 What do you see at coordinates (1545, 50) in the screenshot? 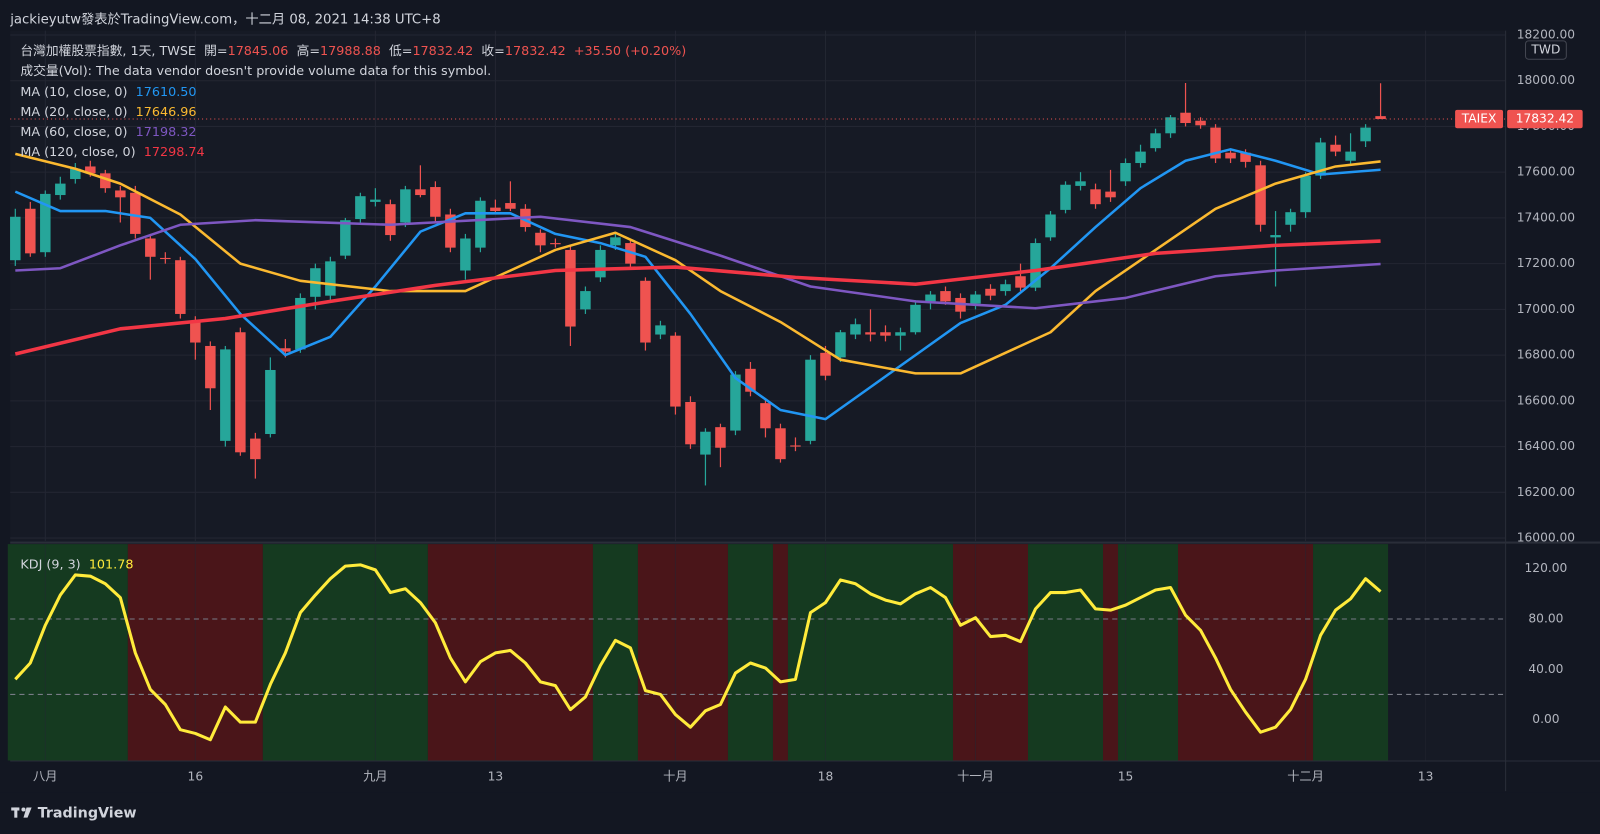
I see `currency-label: TWD` at bounding box center [1545, 50].